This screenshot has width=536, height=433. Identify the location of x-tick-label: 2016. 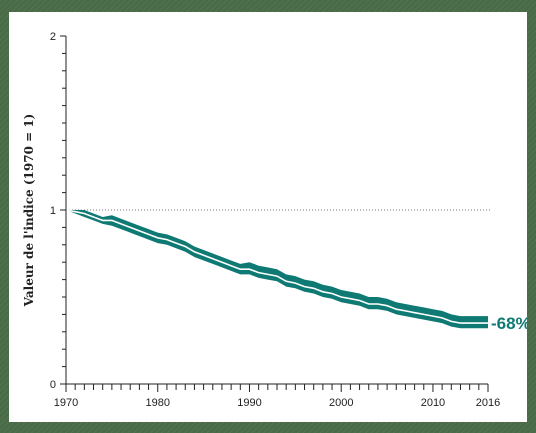
(488, 403).